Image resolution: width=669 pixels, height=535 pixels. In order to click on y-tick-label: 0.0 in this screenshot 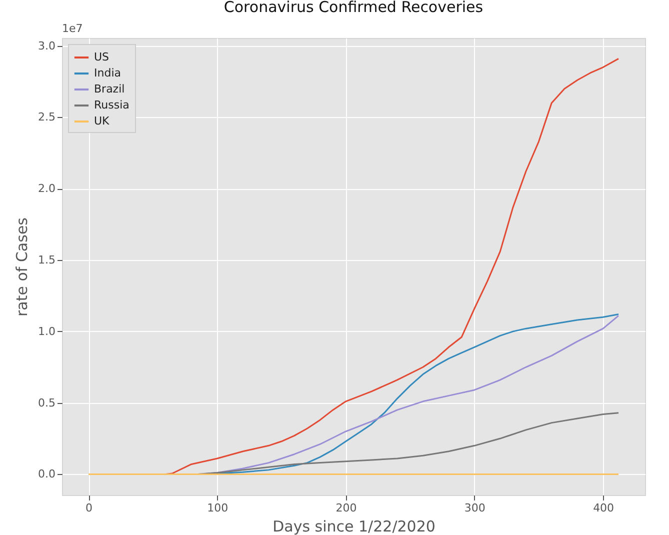, I will do `click(47, 474)`.